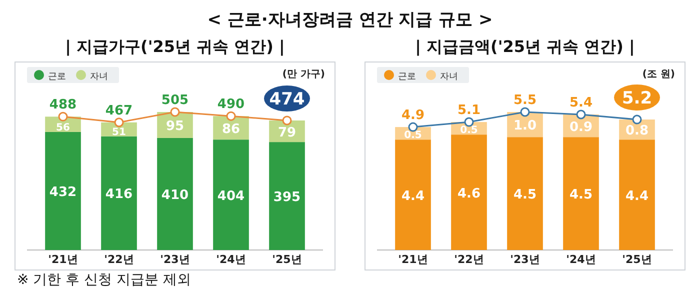 The image size is (700, 291). I want to click on data-label: 404, so click(231, 196).